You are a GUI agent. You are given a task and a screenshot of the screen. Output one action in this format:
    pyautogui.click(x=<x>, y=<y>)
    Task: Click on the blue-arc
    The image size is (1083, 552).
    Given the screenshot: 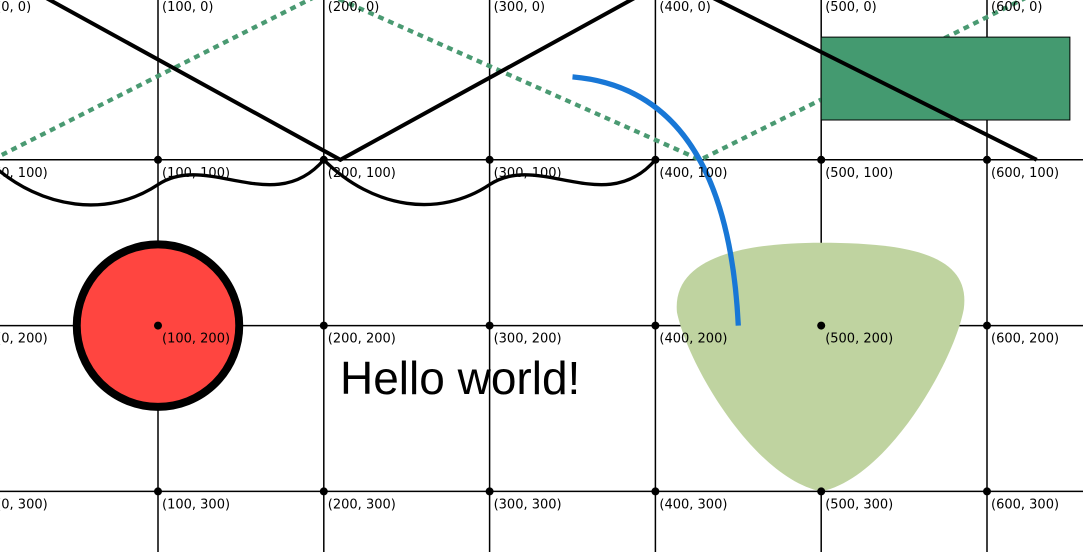 What is the action you would take?
    pyautogui.click(x=656, y=200)
    